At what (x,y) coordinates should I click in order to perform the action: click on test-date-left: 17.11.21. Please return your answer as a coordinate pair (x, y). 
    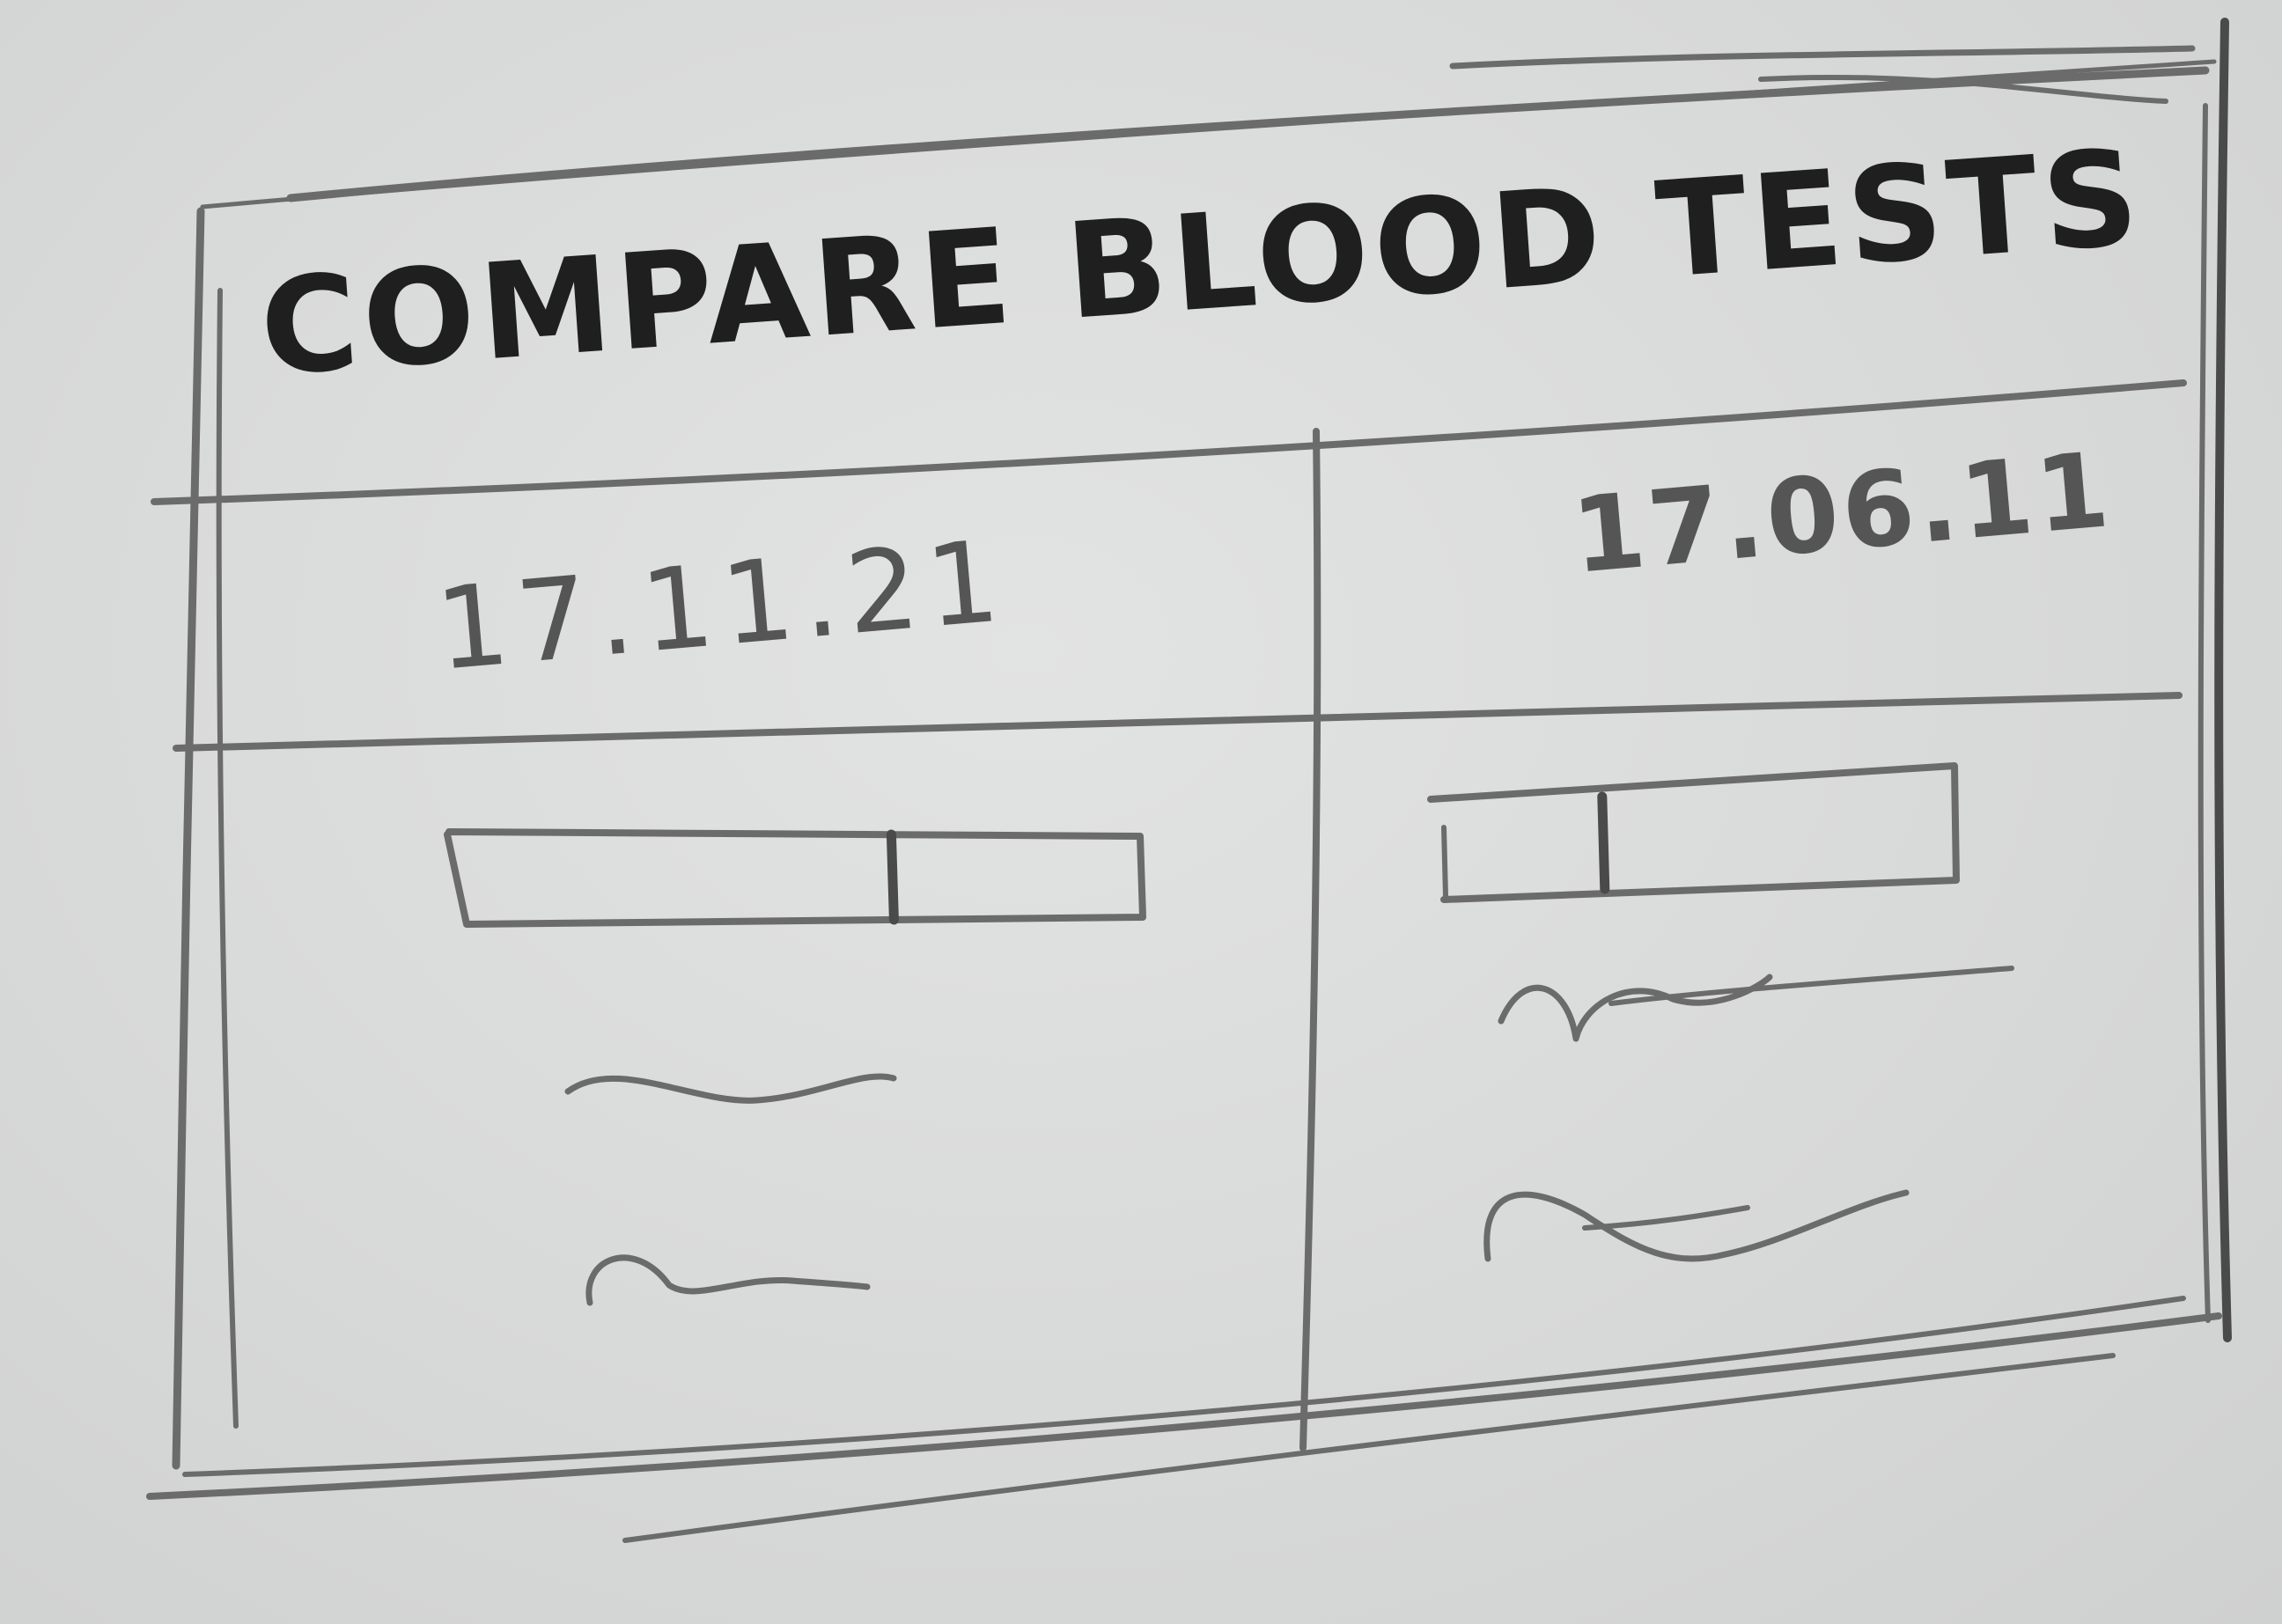
    Looking at the image, I should click on (722, 606).